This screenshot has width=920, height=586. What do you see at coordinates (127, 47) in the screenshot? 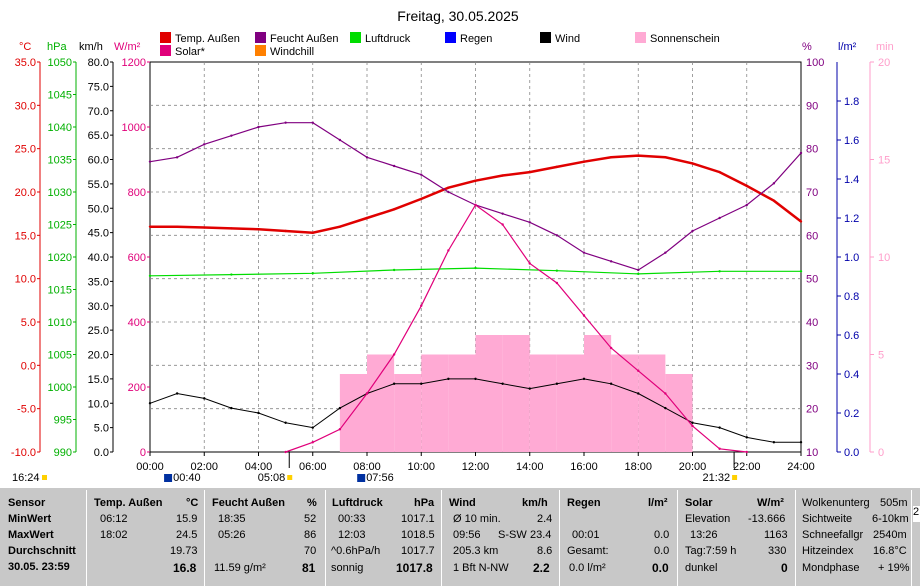
I see `solar-axis-unit: W/m²` at bounding box center [127, 47].